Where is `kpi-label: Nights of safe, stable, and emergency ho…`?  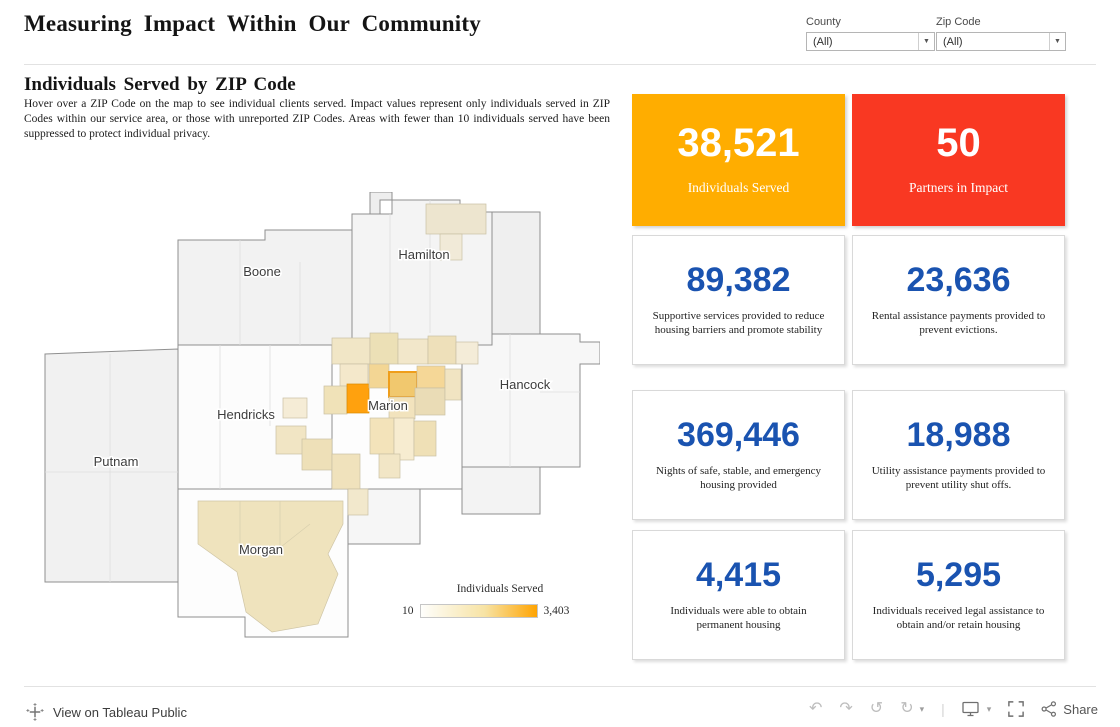 kpi-label: Nights of safe, stable, and emergency ho… is located at coordinates (738, 478).